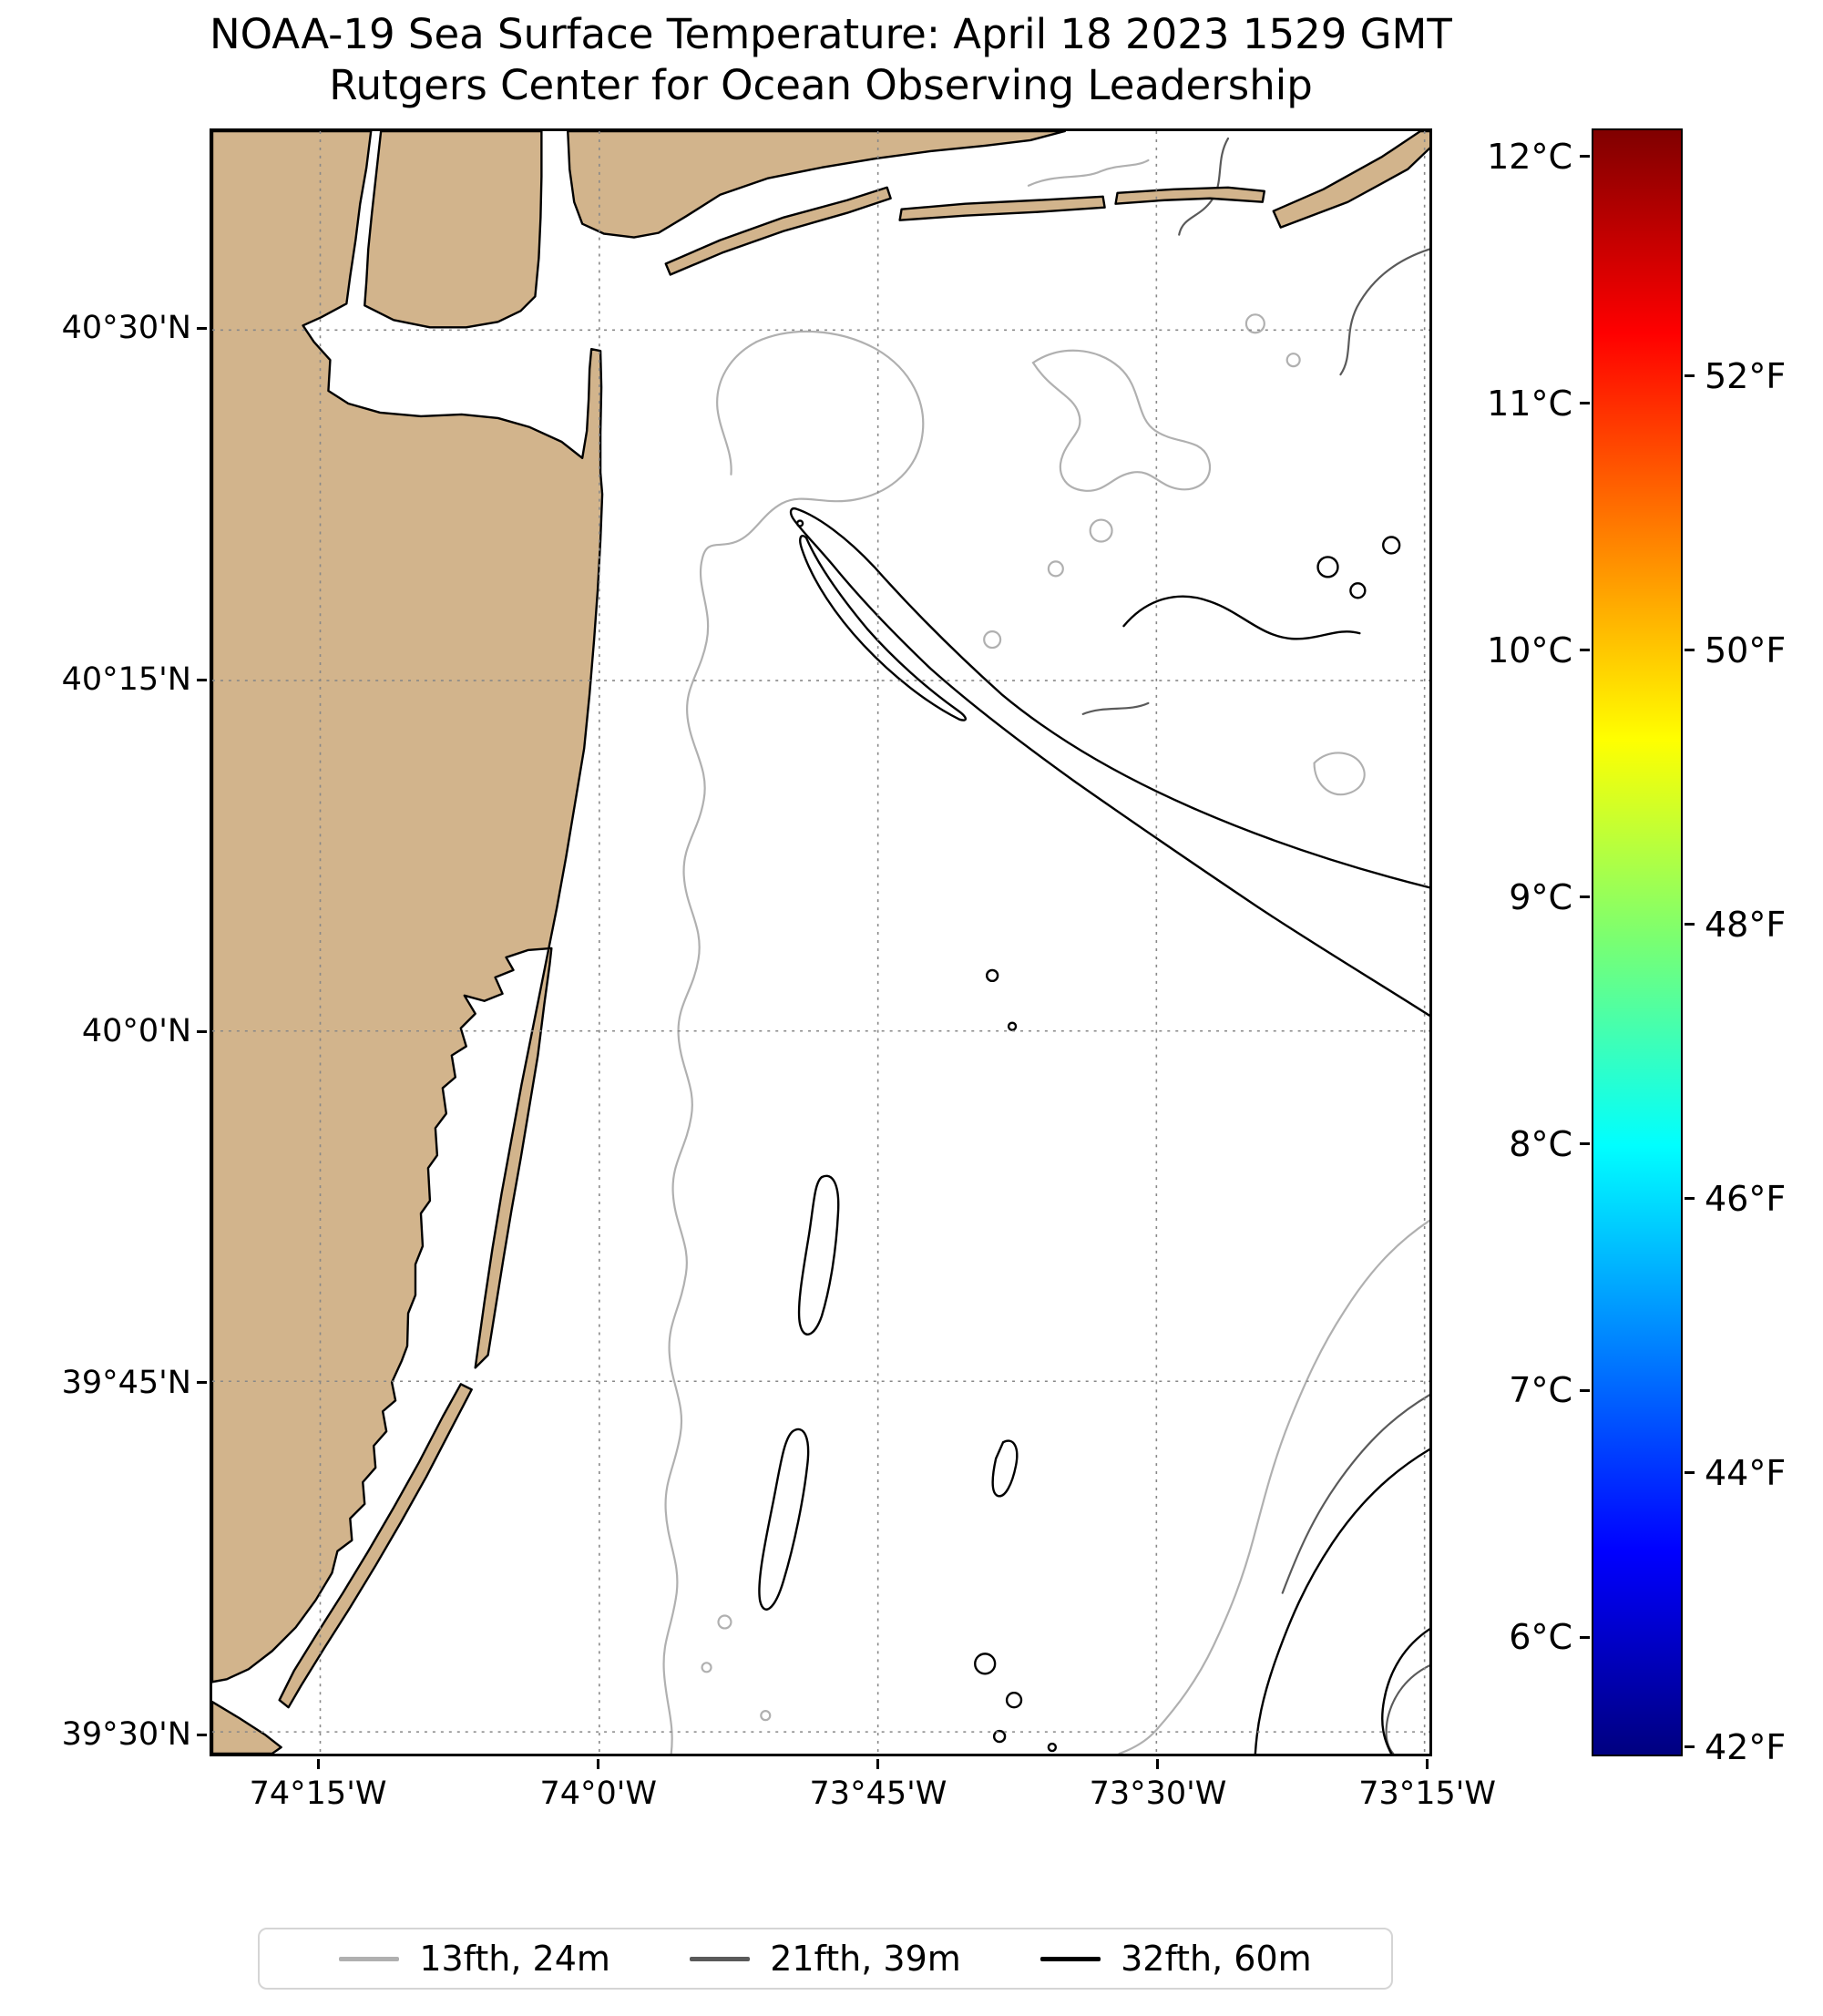 This screenshot has height=2016, width=1823. I want to click on rockaway-barrier, so click(778, 231).